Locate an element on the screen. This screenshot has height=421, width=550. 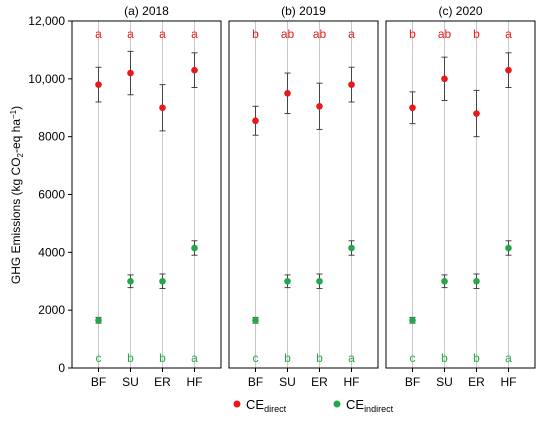
legend-marker-direct is located at coordinates (237, 404).